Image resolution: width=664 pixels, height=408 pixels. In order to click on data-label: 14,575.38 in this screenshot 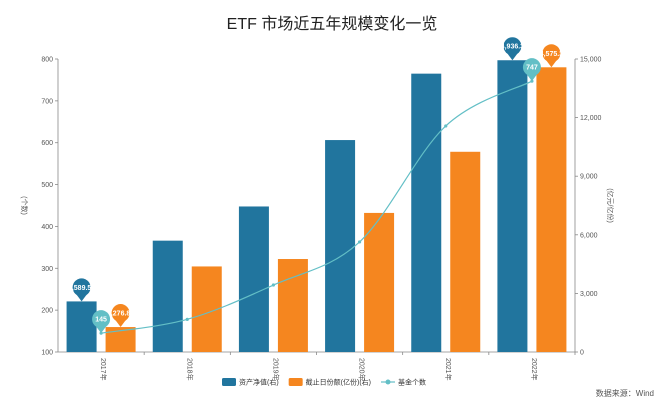, I will do `click(551, 54)`.